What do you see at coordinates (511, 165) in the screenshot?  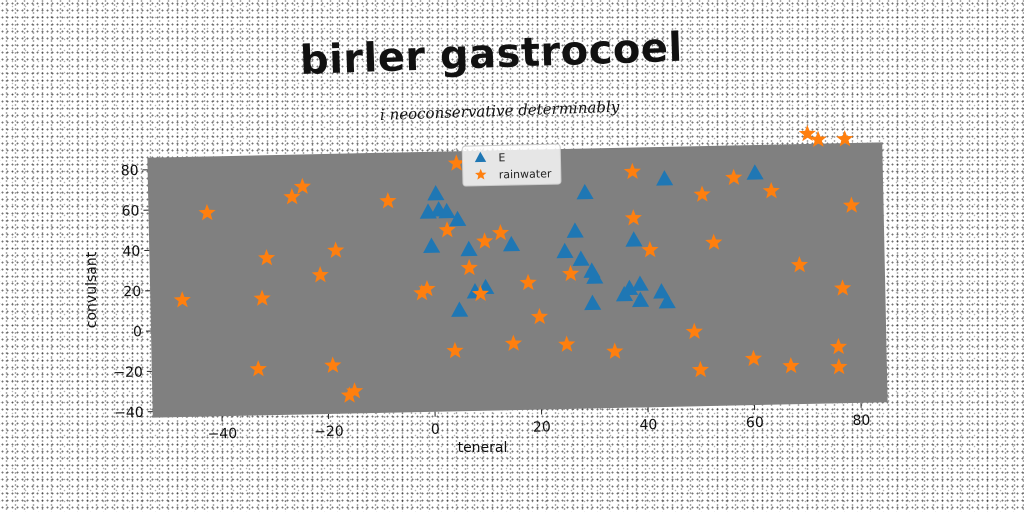 I see `legend-box` at bounding box center [511, 165].